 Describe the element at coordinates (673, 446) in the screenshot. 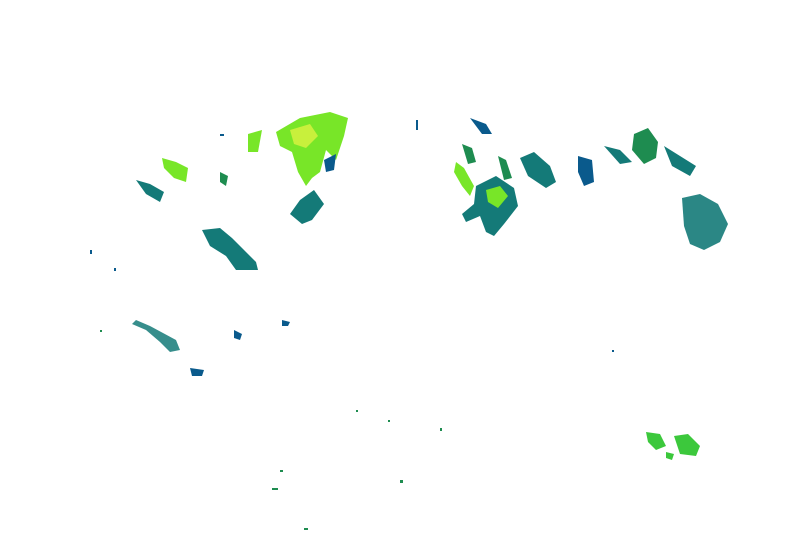

I see `echo-cluster-southeast` at that location.